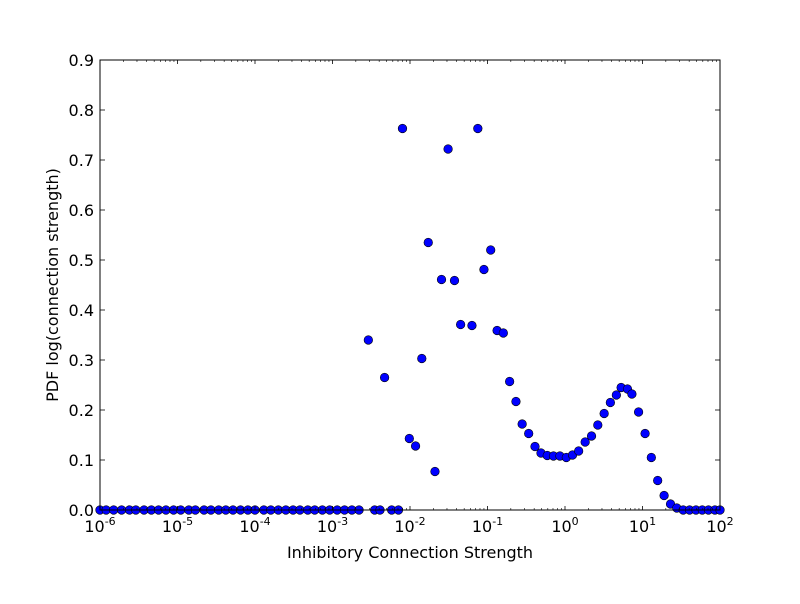  What do you see at coordinates (332, 525) in the screenshot?
I see `x-tick-label: 10⁻³` at bounding box center [332, 525].